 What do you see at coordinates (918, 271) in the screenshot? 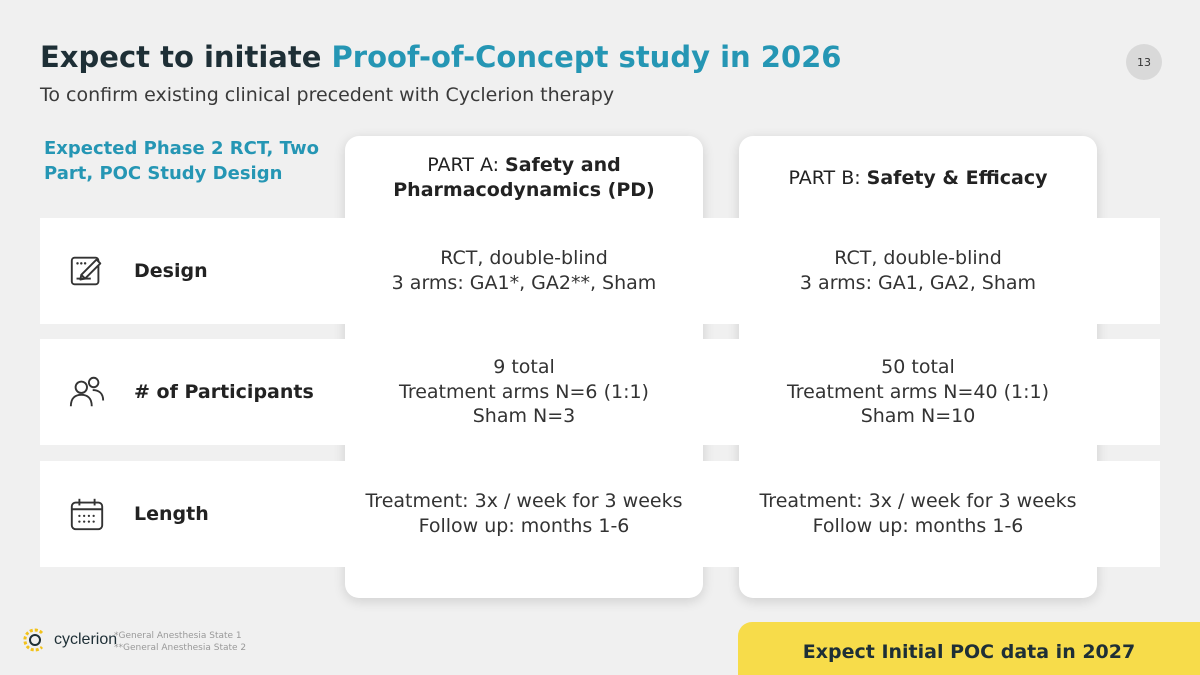
I see `part-b-design-cell: RCT, double-blind 3 arms: GA1, GA2, Sham` at bounding box center [918, 271].